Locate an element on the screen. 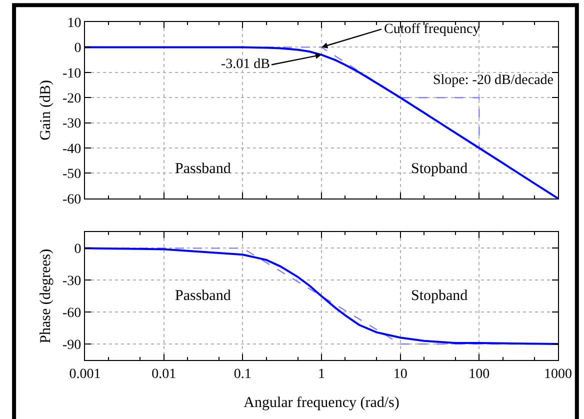 This screenshot has width=584, height=419. x-tick-label: 10 is located at coordinates (400, 374).